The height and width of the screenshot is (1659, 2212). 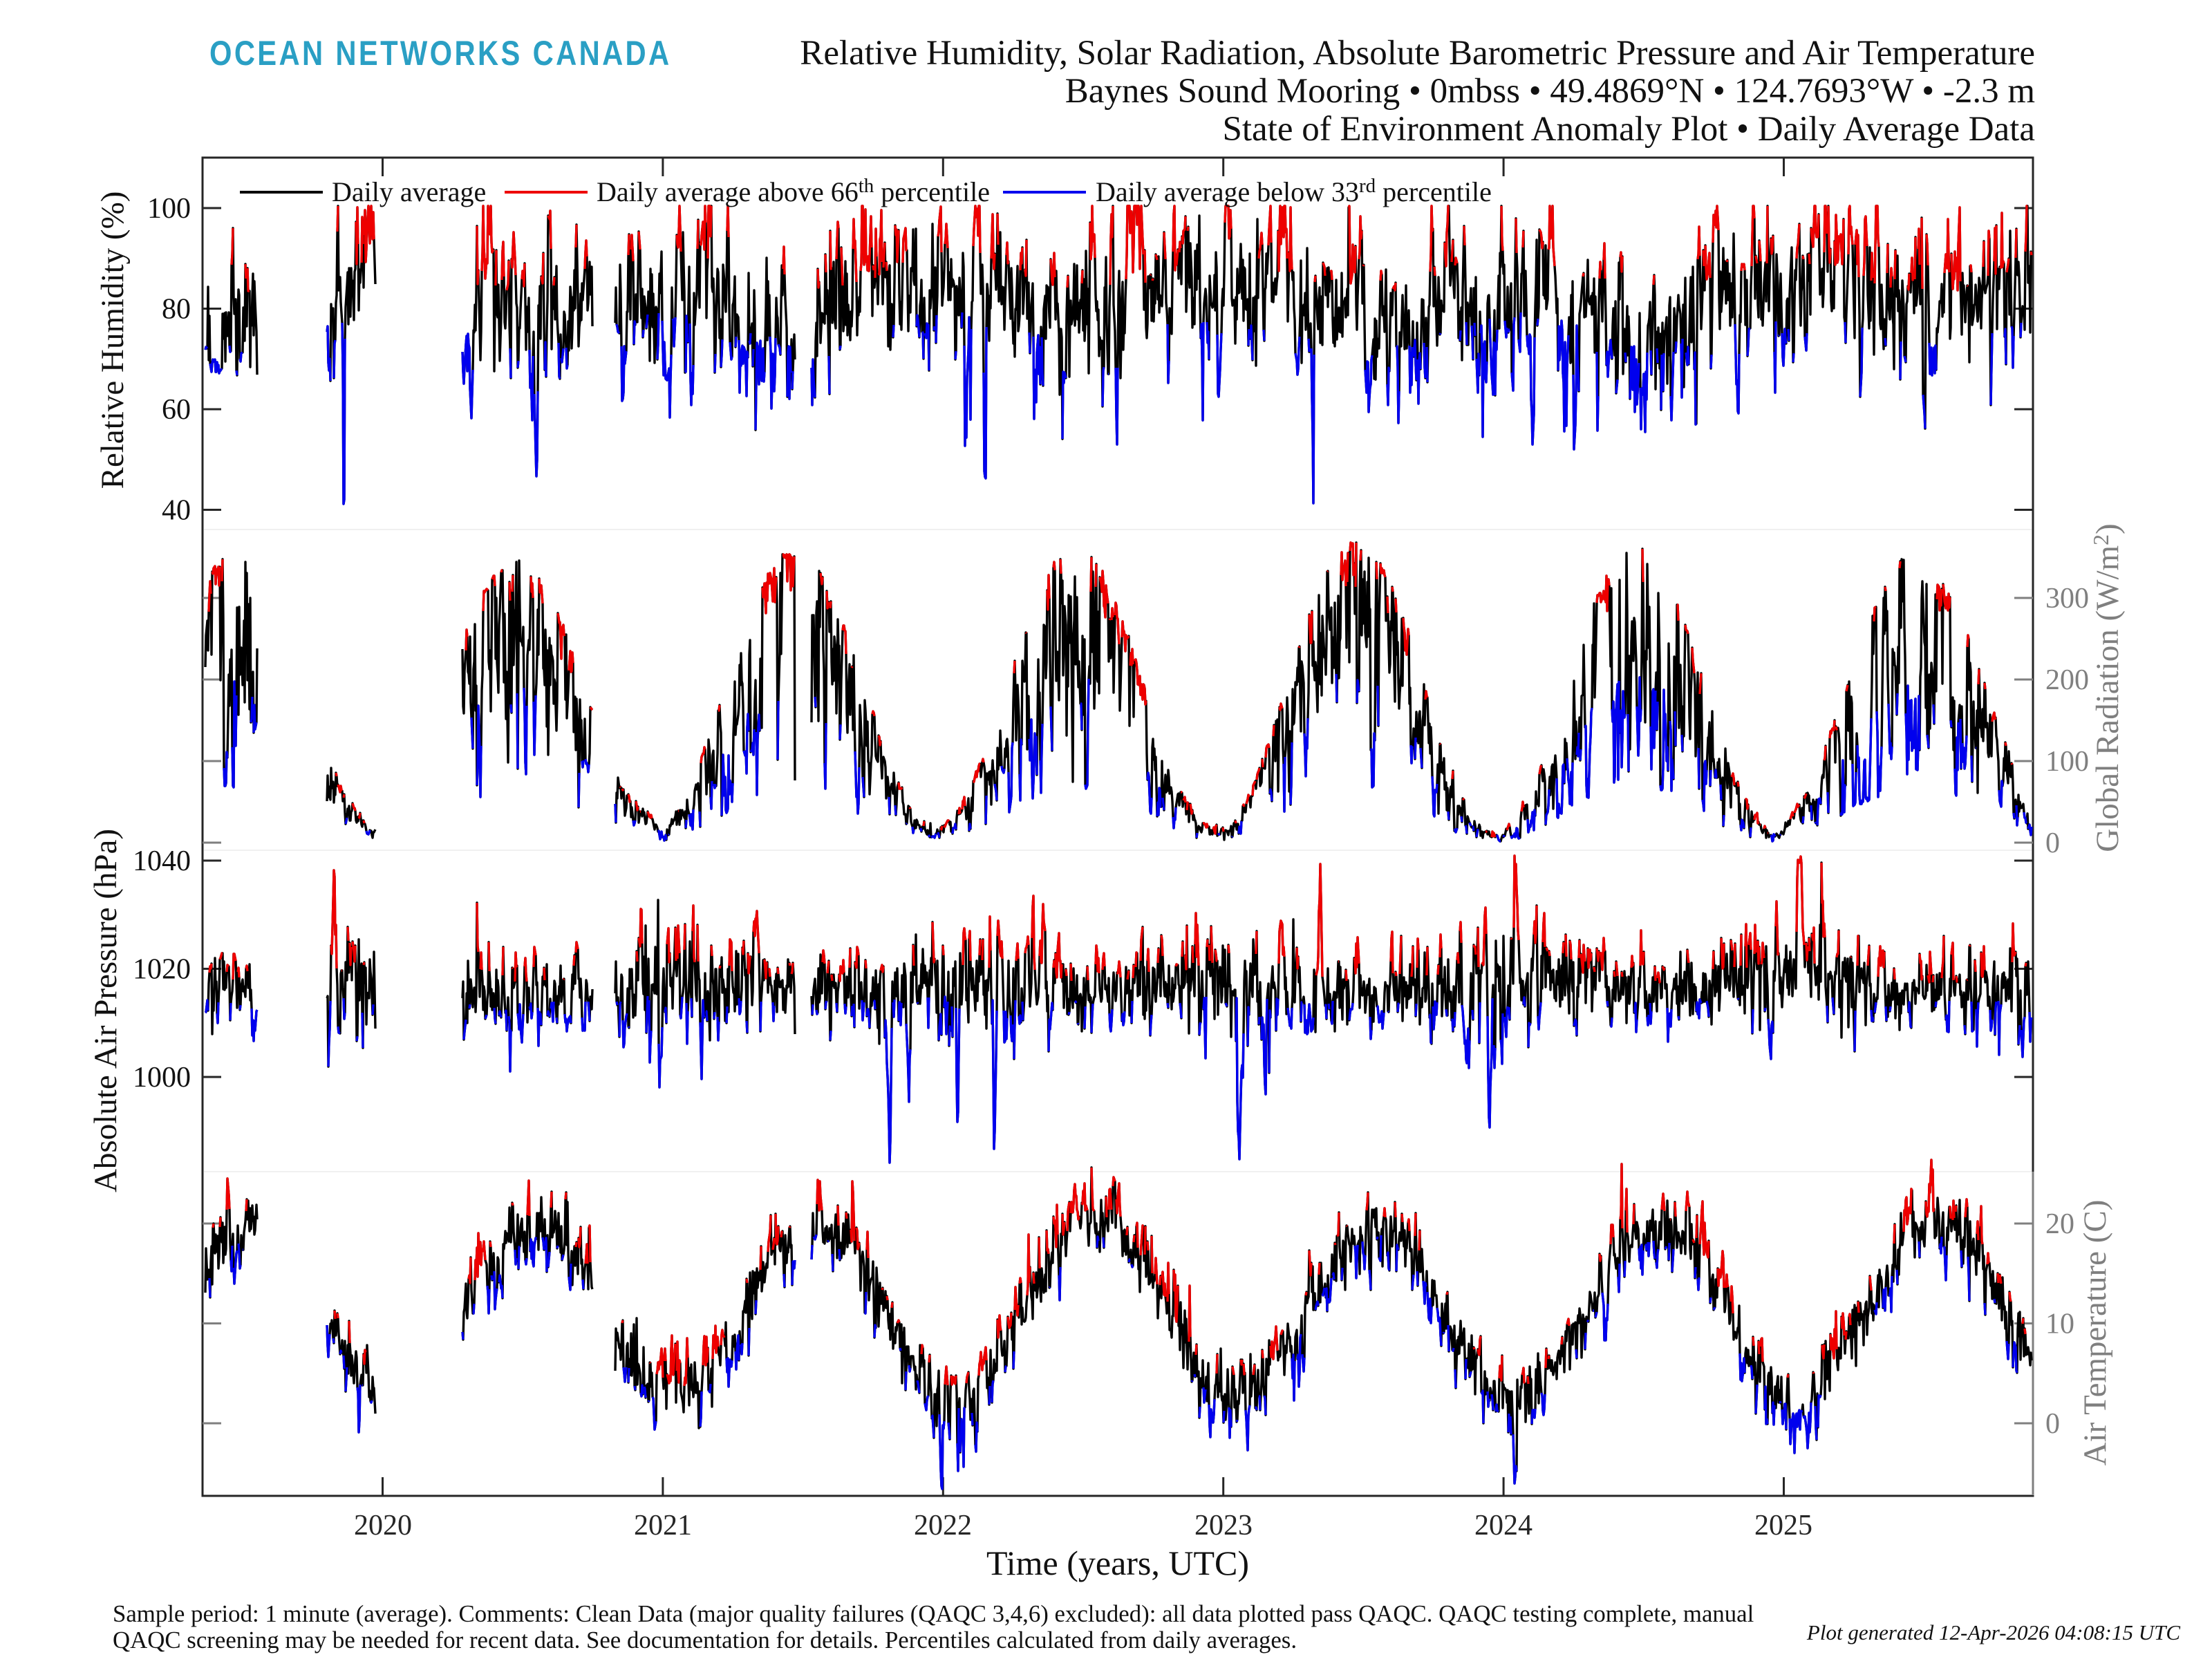 I want to click on svg-text: Absolute Air Pressure (hPa), so click(x=106, y=1011).